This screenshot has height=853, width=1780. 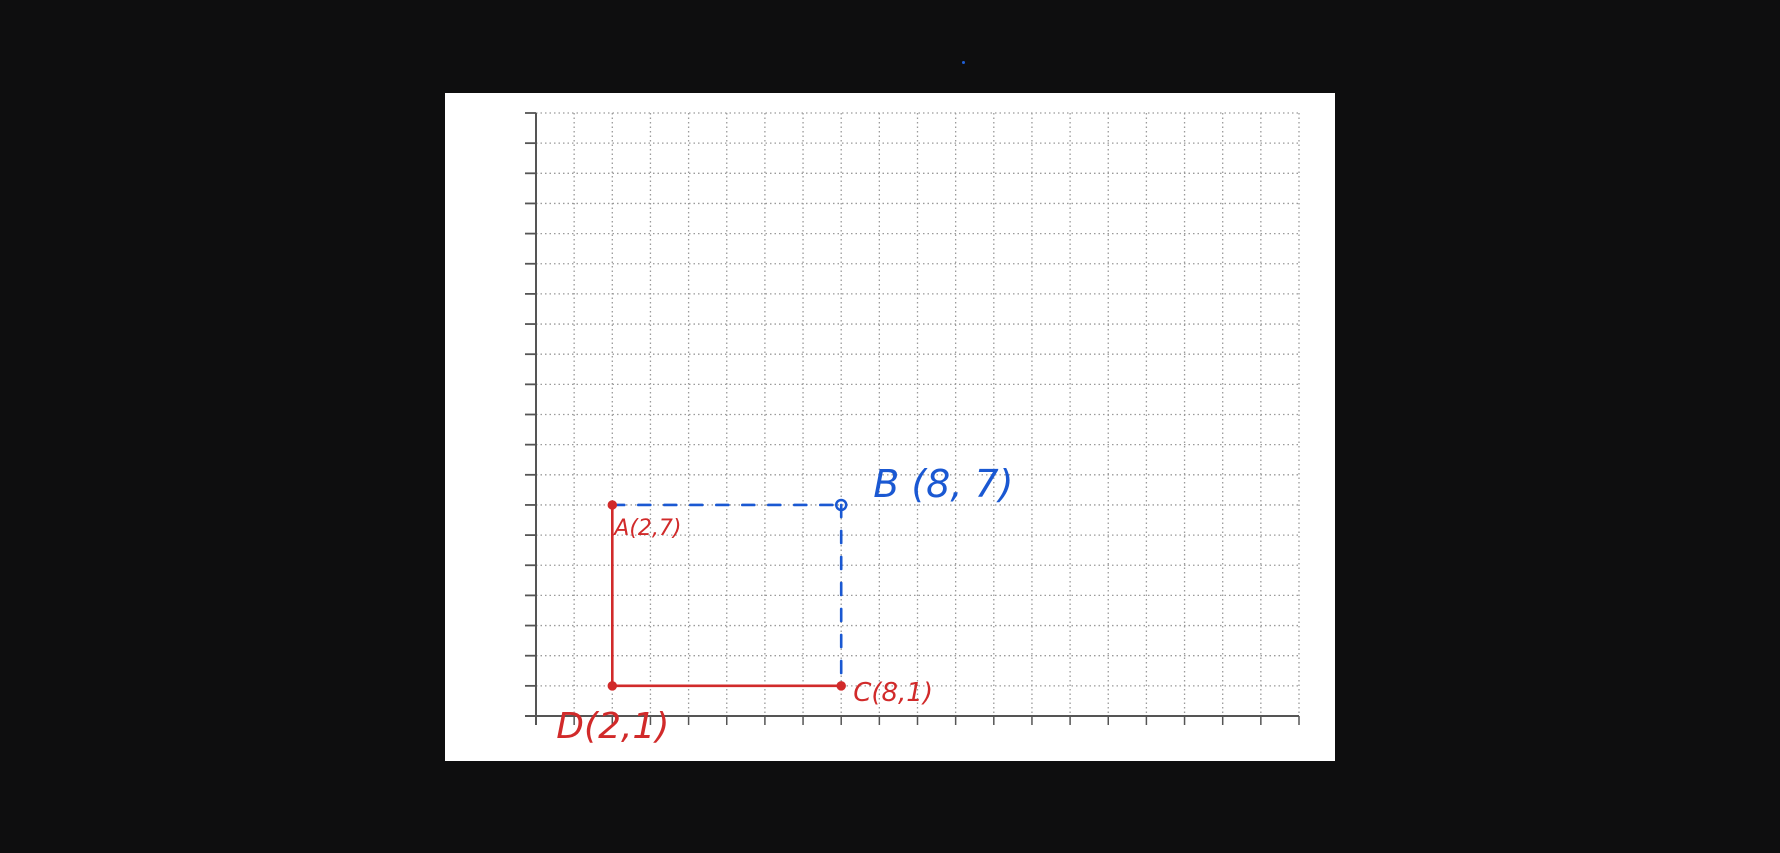 I want to click on stray-ink-dot, so click(x=963, y=62).